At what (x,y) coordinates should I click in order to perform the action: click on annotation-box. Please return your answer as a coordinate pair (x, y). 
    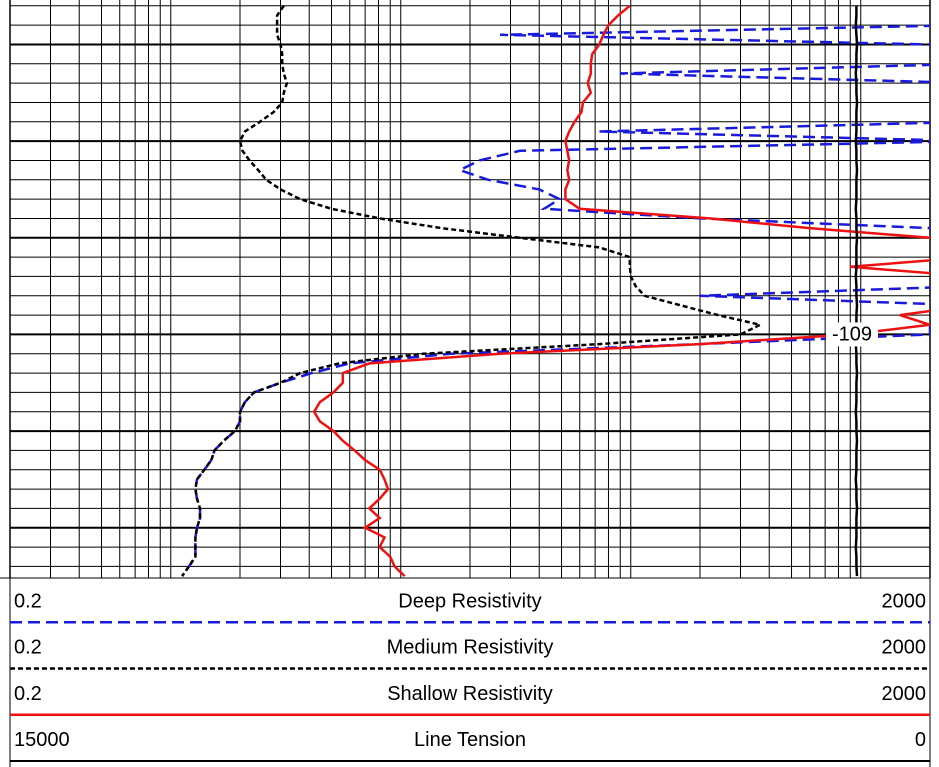
    Looking at the image, I should click on (852, 334).